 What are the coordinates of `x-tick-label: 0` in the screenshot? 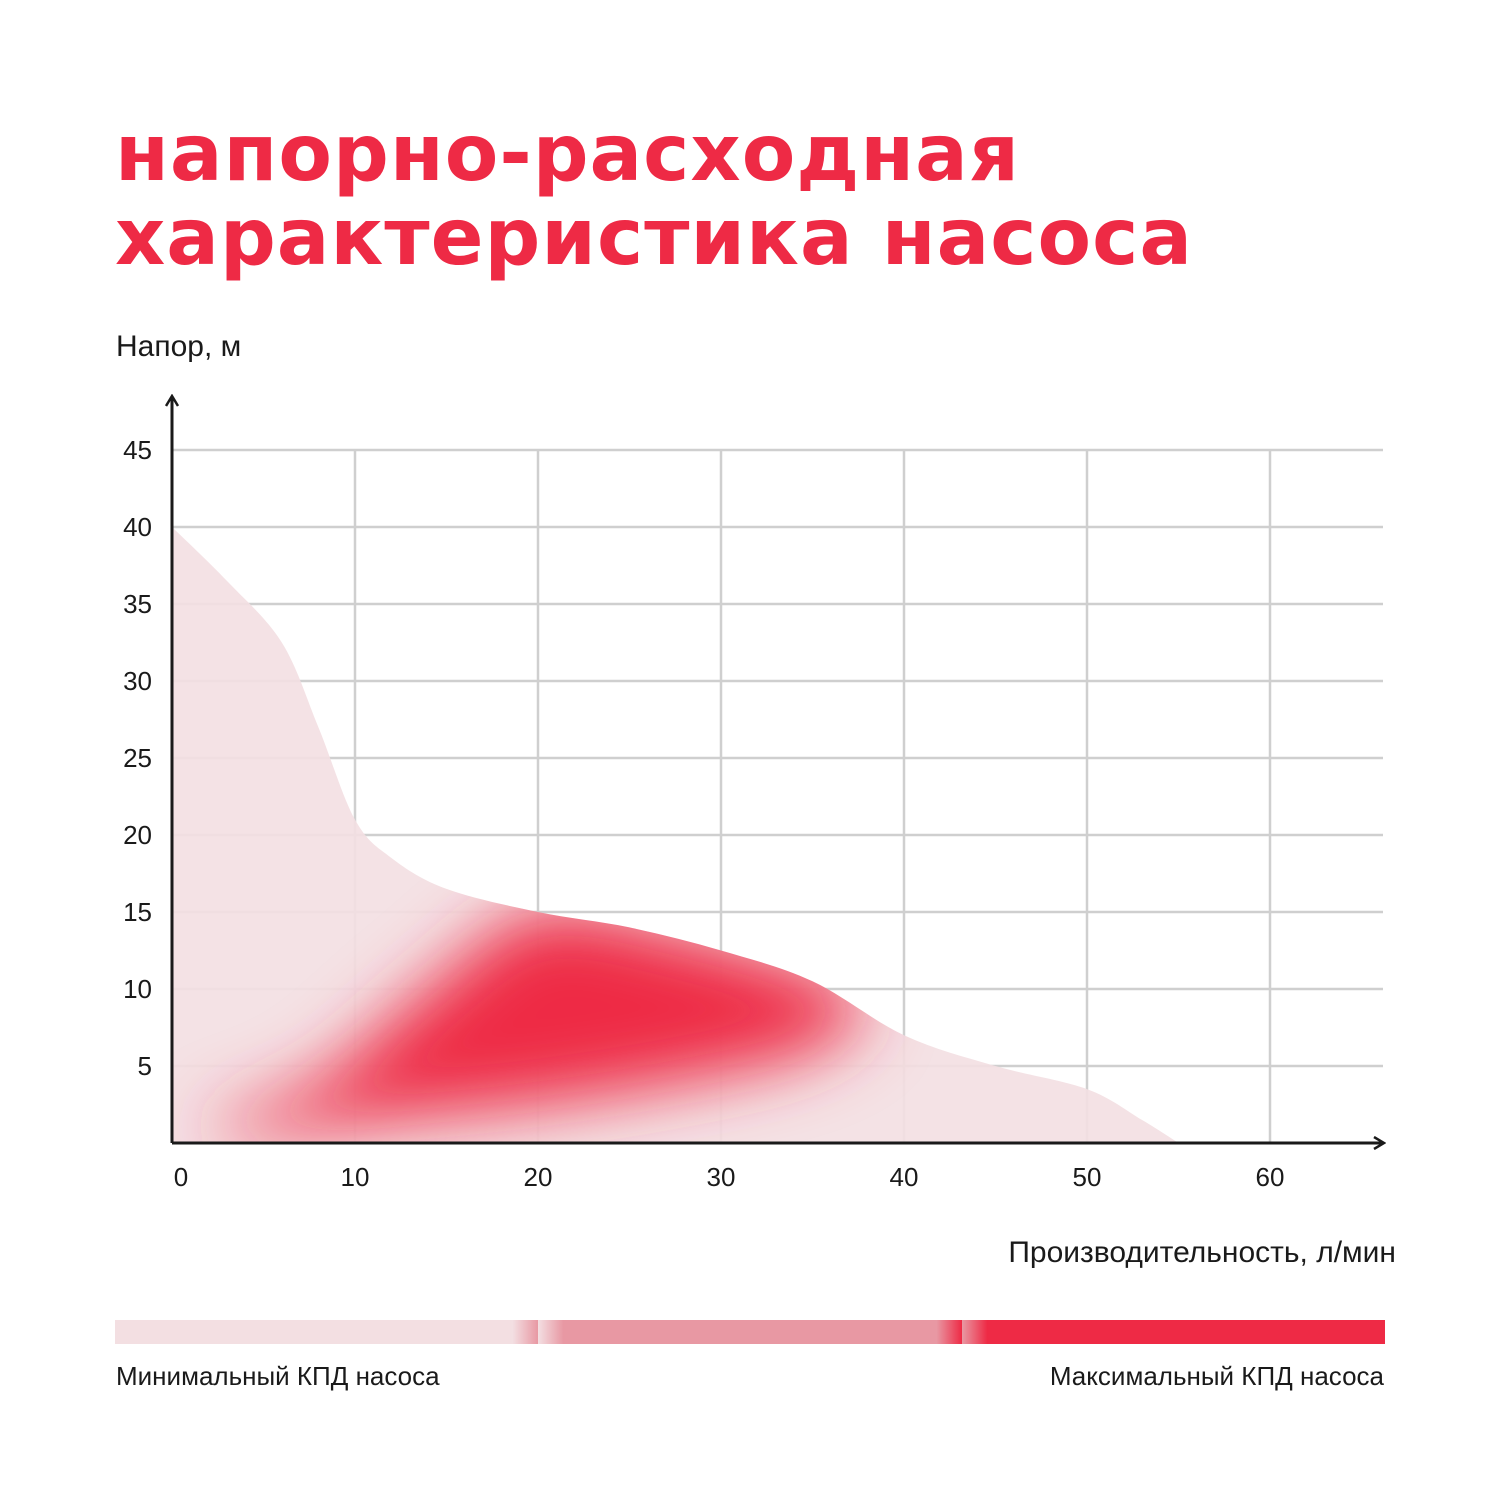 It's located at (181, 1177).